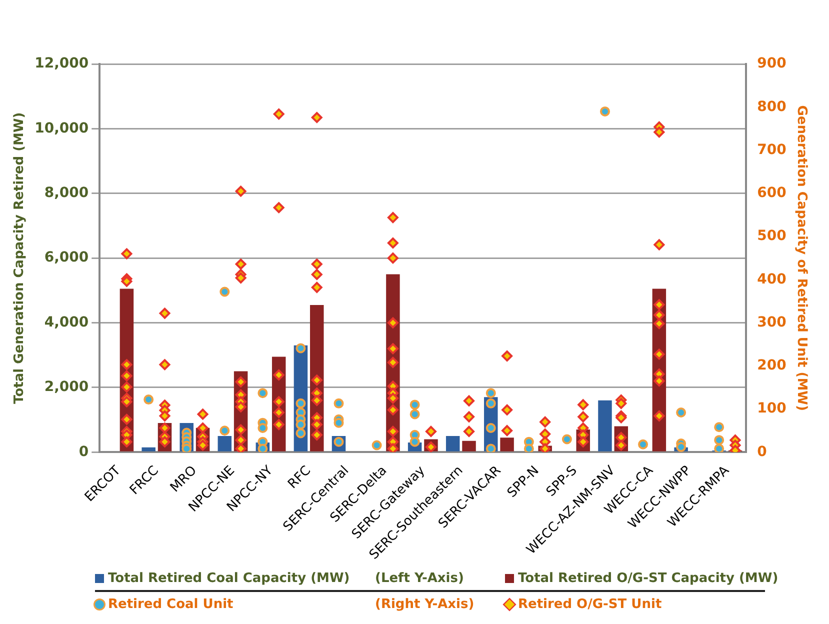 Image resolution: width=829 pixels, height=624 pixels. I want to click on y2-tick-label: 700, so click(772, 150).